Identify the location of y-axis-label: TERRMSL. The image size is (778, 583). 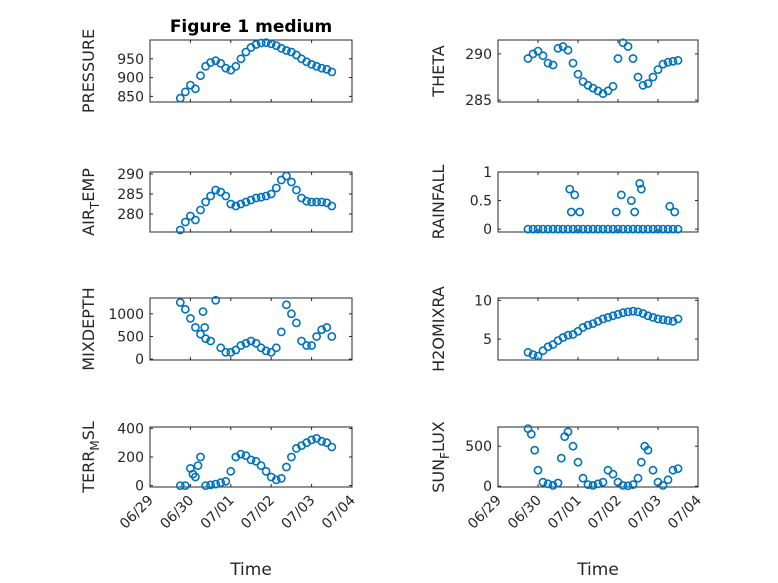
(90, 457).